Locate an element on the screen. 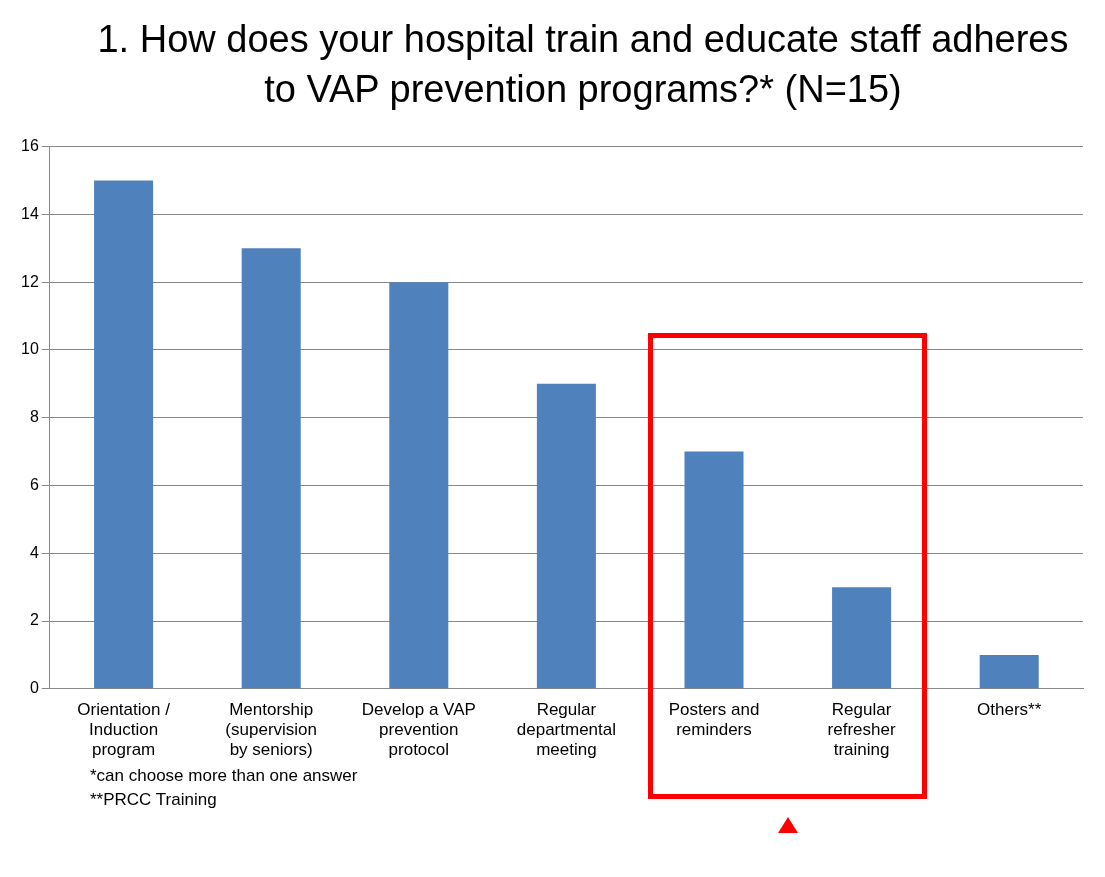 This screenshot has width=1105, height=877. x-tick-label: Others** is located at coordinates (1009, 709).